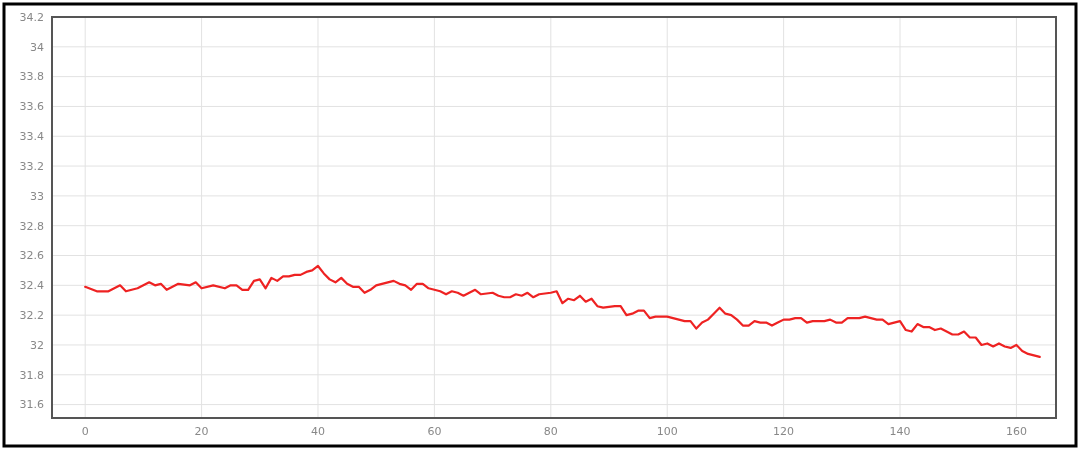 This screenshot has height=450, width=1080. I want to click on y-tick-label: 34.2, so click(31, 17).